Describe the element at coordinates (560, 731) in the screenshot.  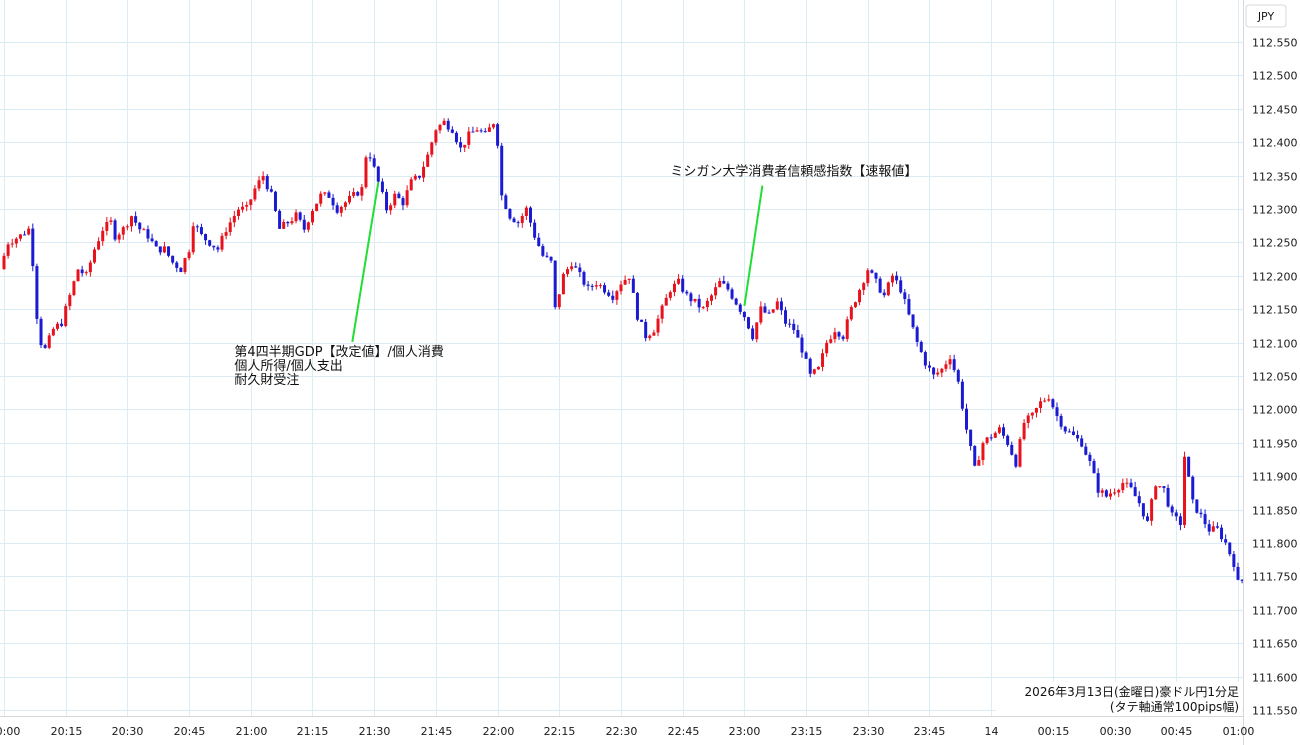
I see `x-tick-label: 22:15` at that location.